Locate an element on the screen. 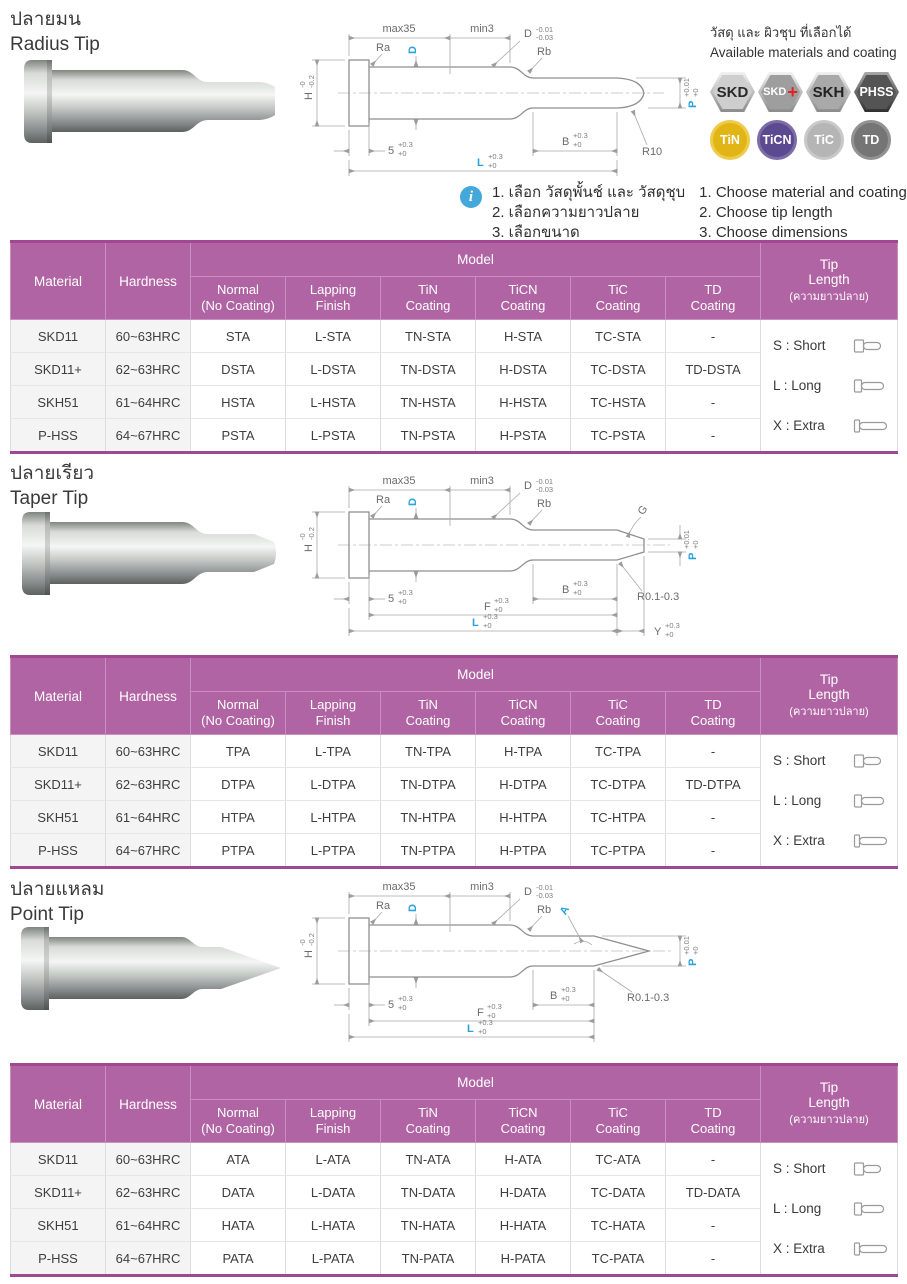 The height and width of the screenshot is (1284, 907). tip-length-legend: S : Short L : Long X : Extra is located at coordinates (829, 386).